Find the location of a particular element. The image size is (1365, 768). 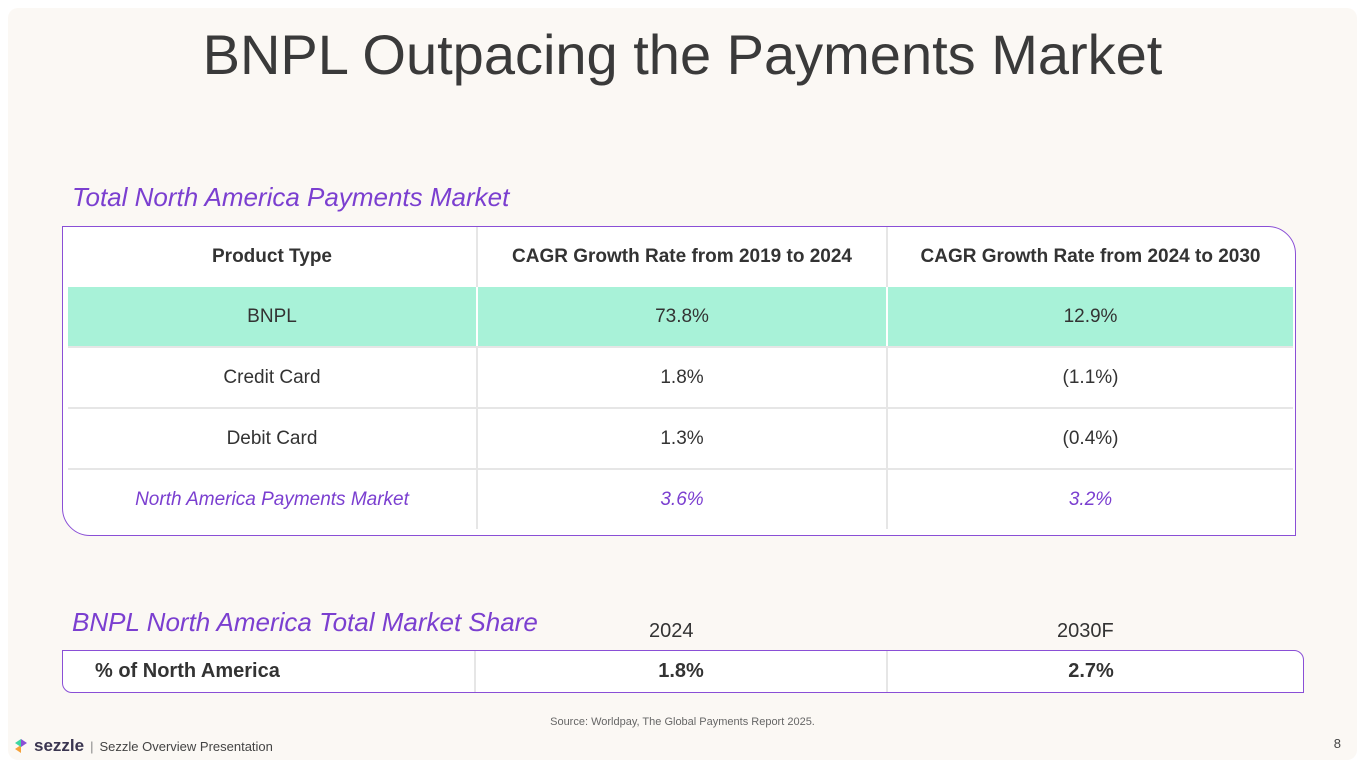

cell: 1.8% is located at coordinates (682, 378).